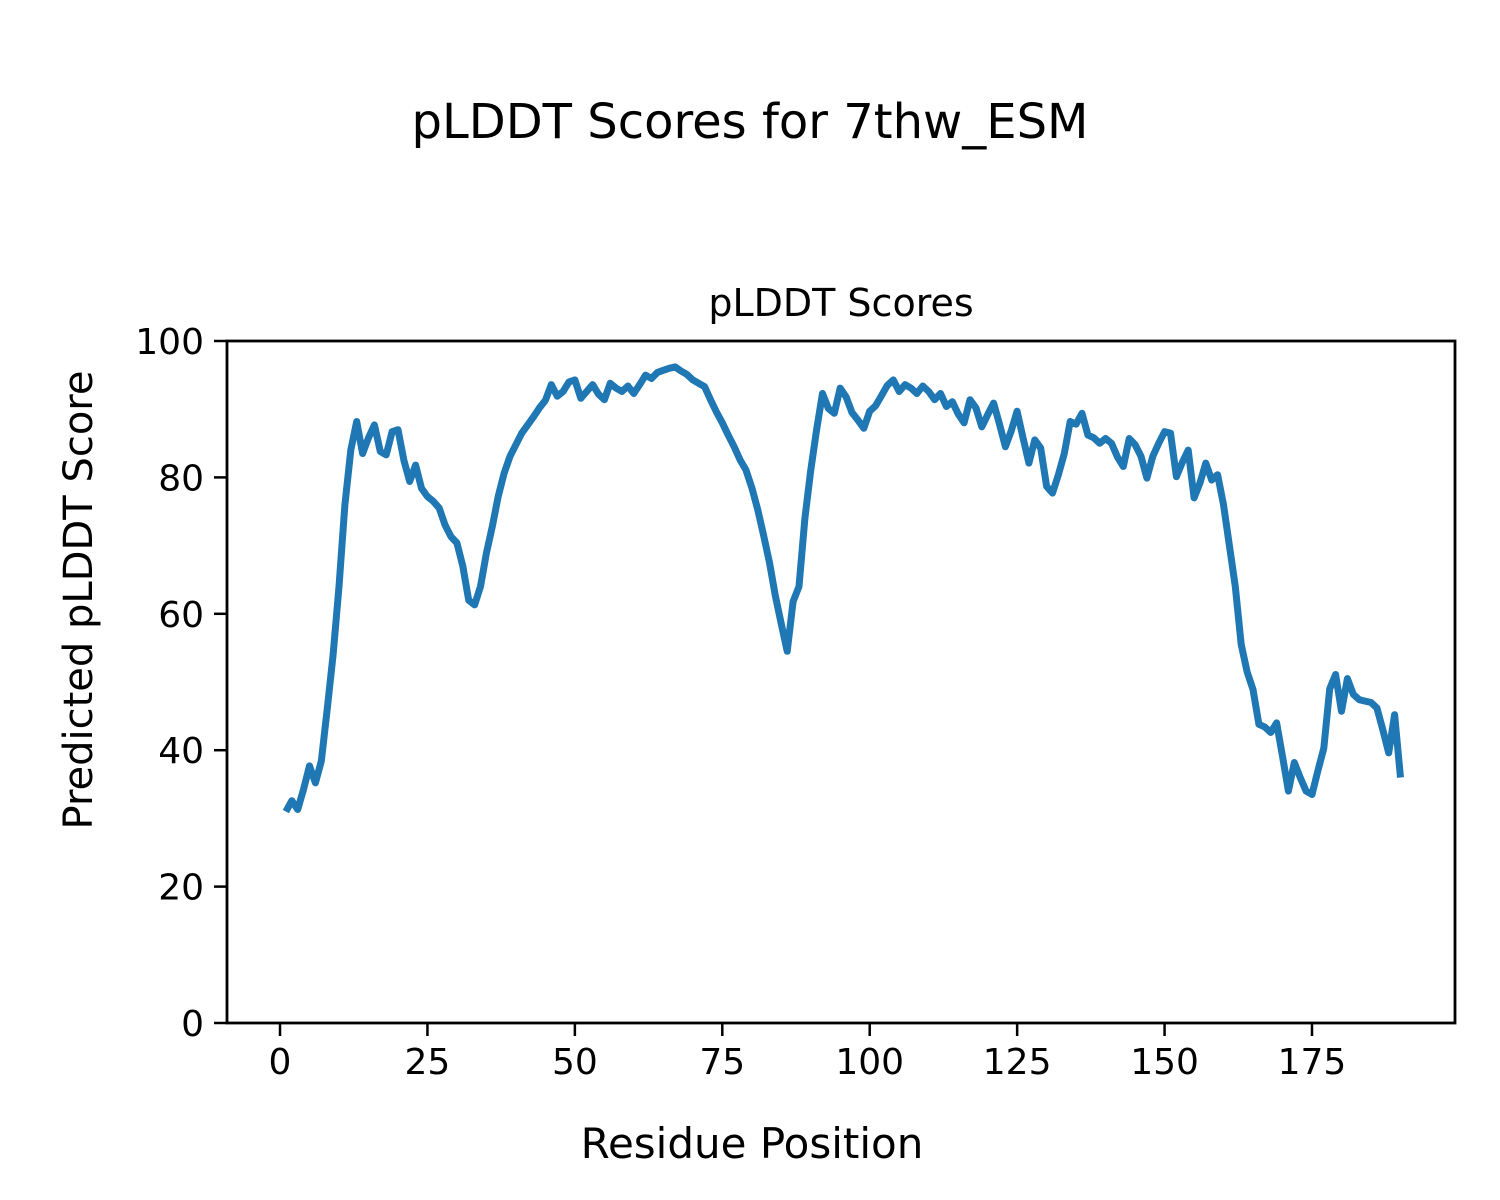  Describe the element at coordinates (181, 751) in the screenshot. I see `y-tick-label: 40` at that location.